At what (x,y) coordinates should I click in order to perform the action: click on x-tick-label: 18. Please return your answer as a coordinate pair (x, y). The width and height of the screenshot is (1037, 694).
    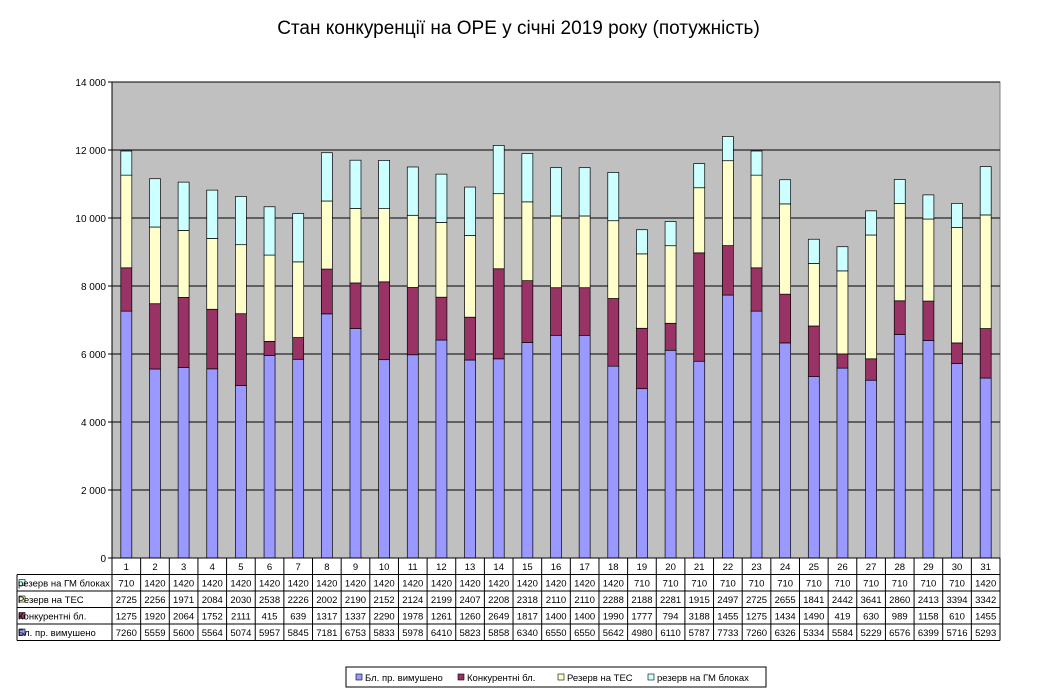
    Looking at the image, I should click on (613, 567).